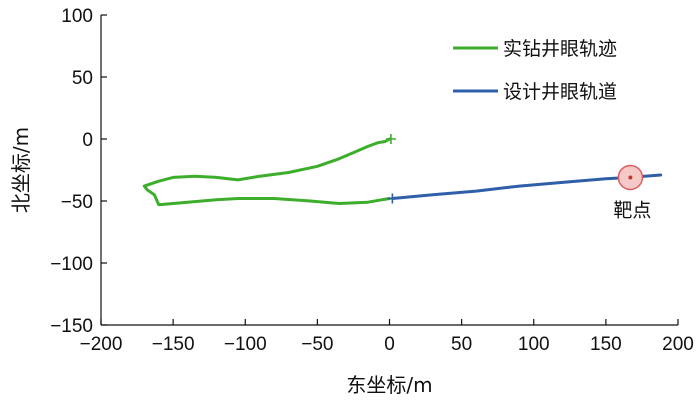 The image size is (700, 401). I want to click on annotation-layer: 靶点, so click(632, 192).